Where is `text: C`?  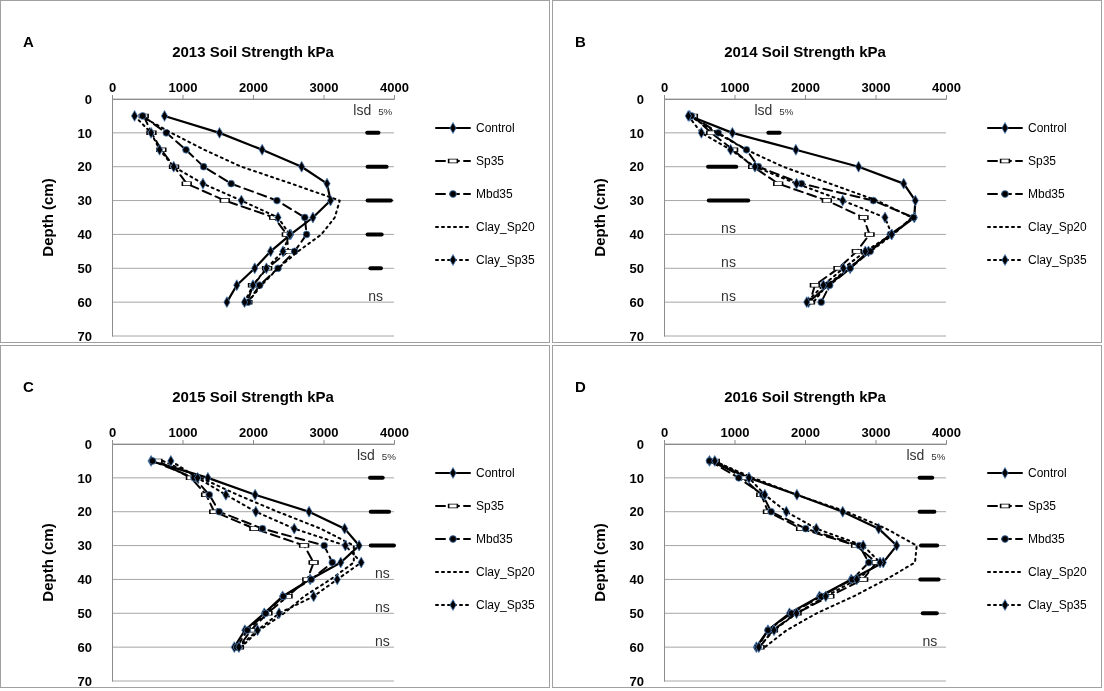
text: C is located at coordinates (28, 386).